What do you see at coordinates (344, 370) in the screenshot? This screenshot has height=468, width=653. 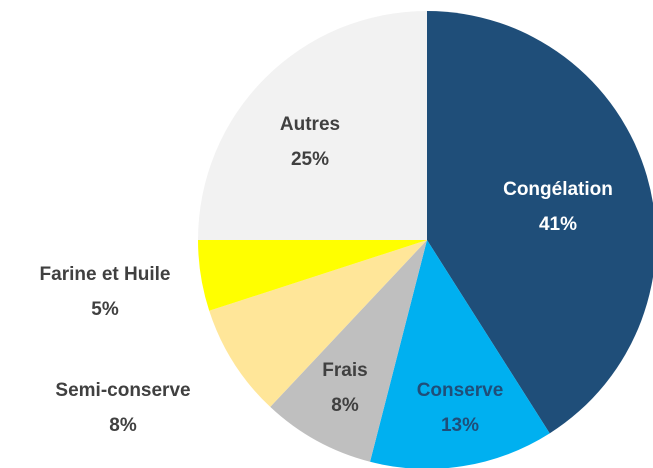 I see `slice-label: Frais` at bounding box center [344, 370].